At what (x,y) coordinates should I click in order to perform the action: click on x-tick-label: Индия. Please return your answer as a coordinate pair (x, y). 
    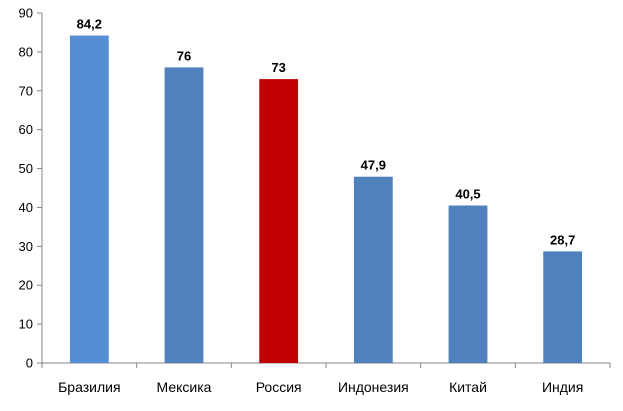
    Looking at the image, I should click on (562, 387).